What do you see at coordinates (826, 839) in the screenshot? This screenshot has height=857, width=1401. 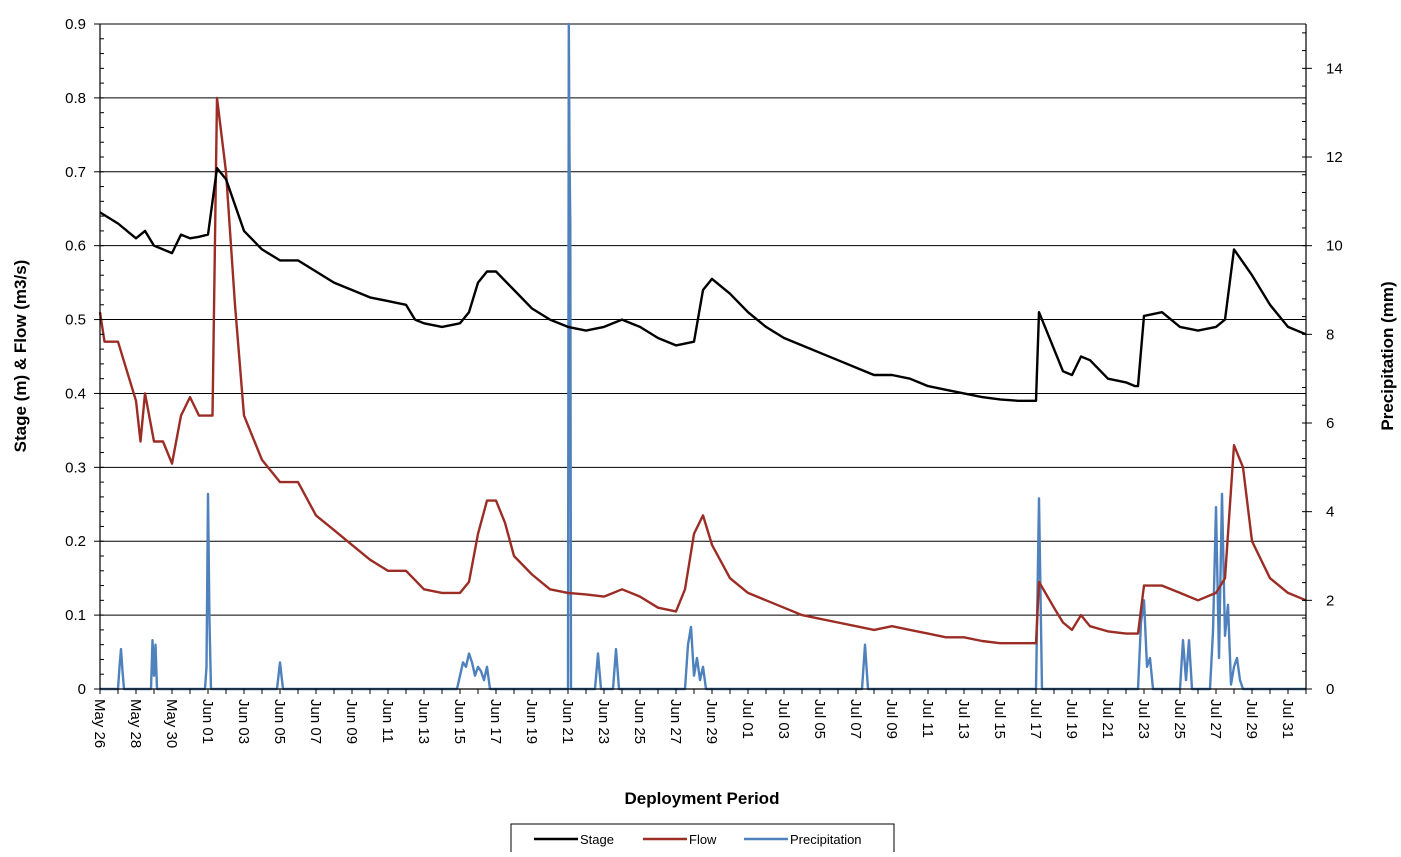 I see `legend-label-precipitation: Precipitation` at bounding box center [826, 839].